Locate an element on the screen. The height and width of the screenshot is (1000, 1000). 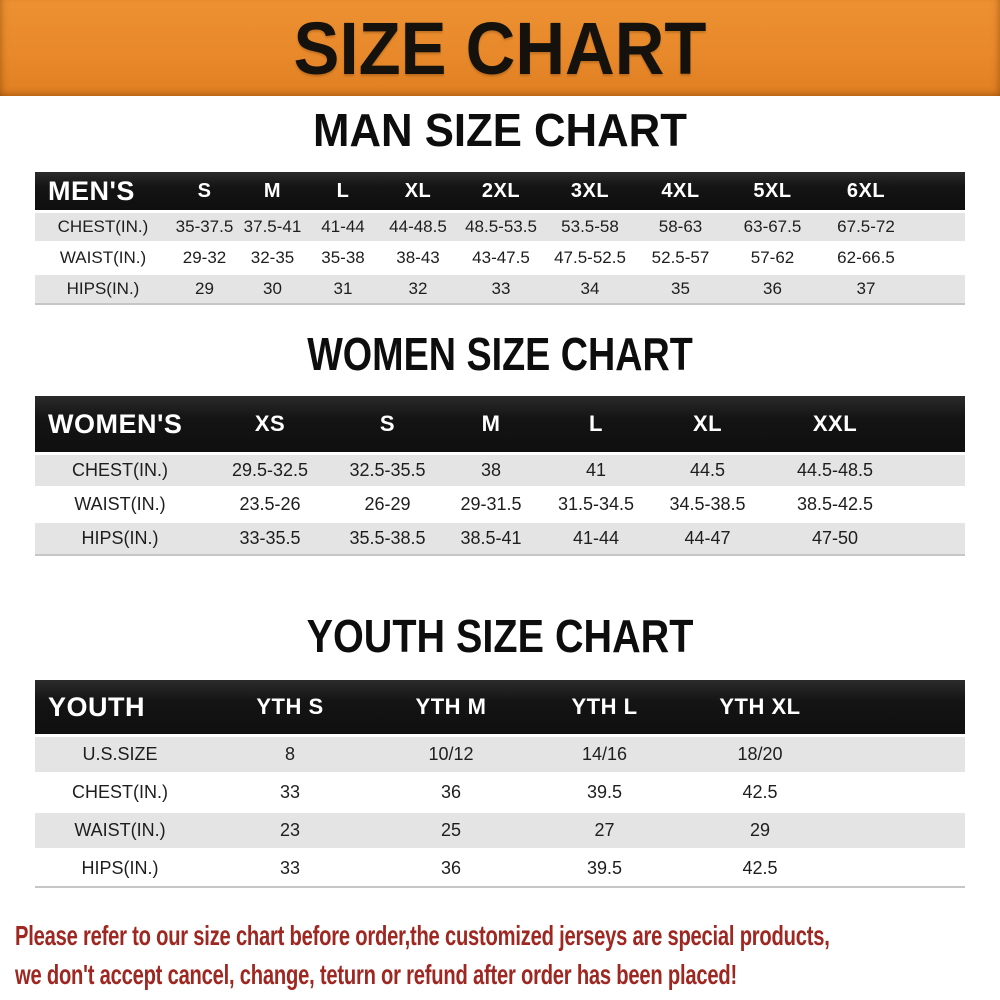
size-column-header: YTH S is located at coordinates (290, 707).